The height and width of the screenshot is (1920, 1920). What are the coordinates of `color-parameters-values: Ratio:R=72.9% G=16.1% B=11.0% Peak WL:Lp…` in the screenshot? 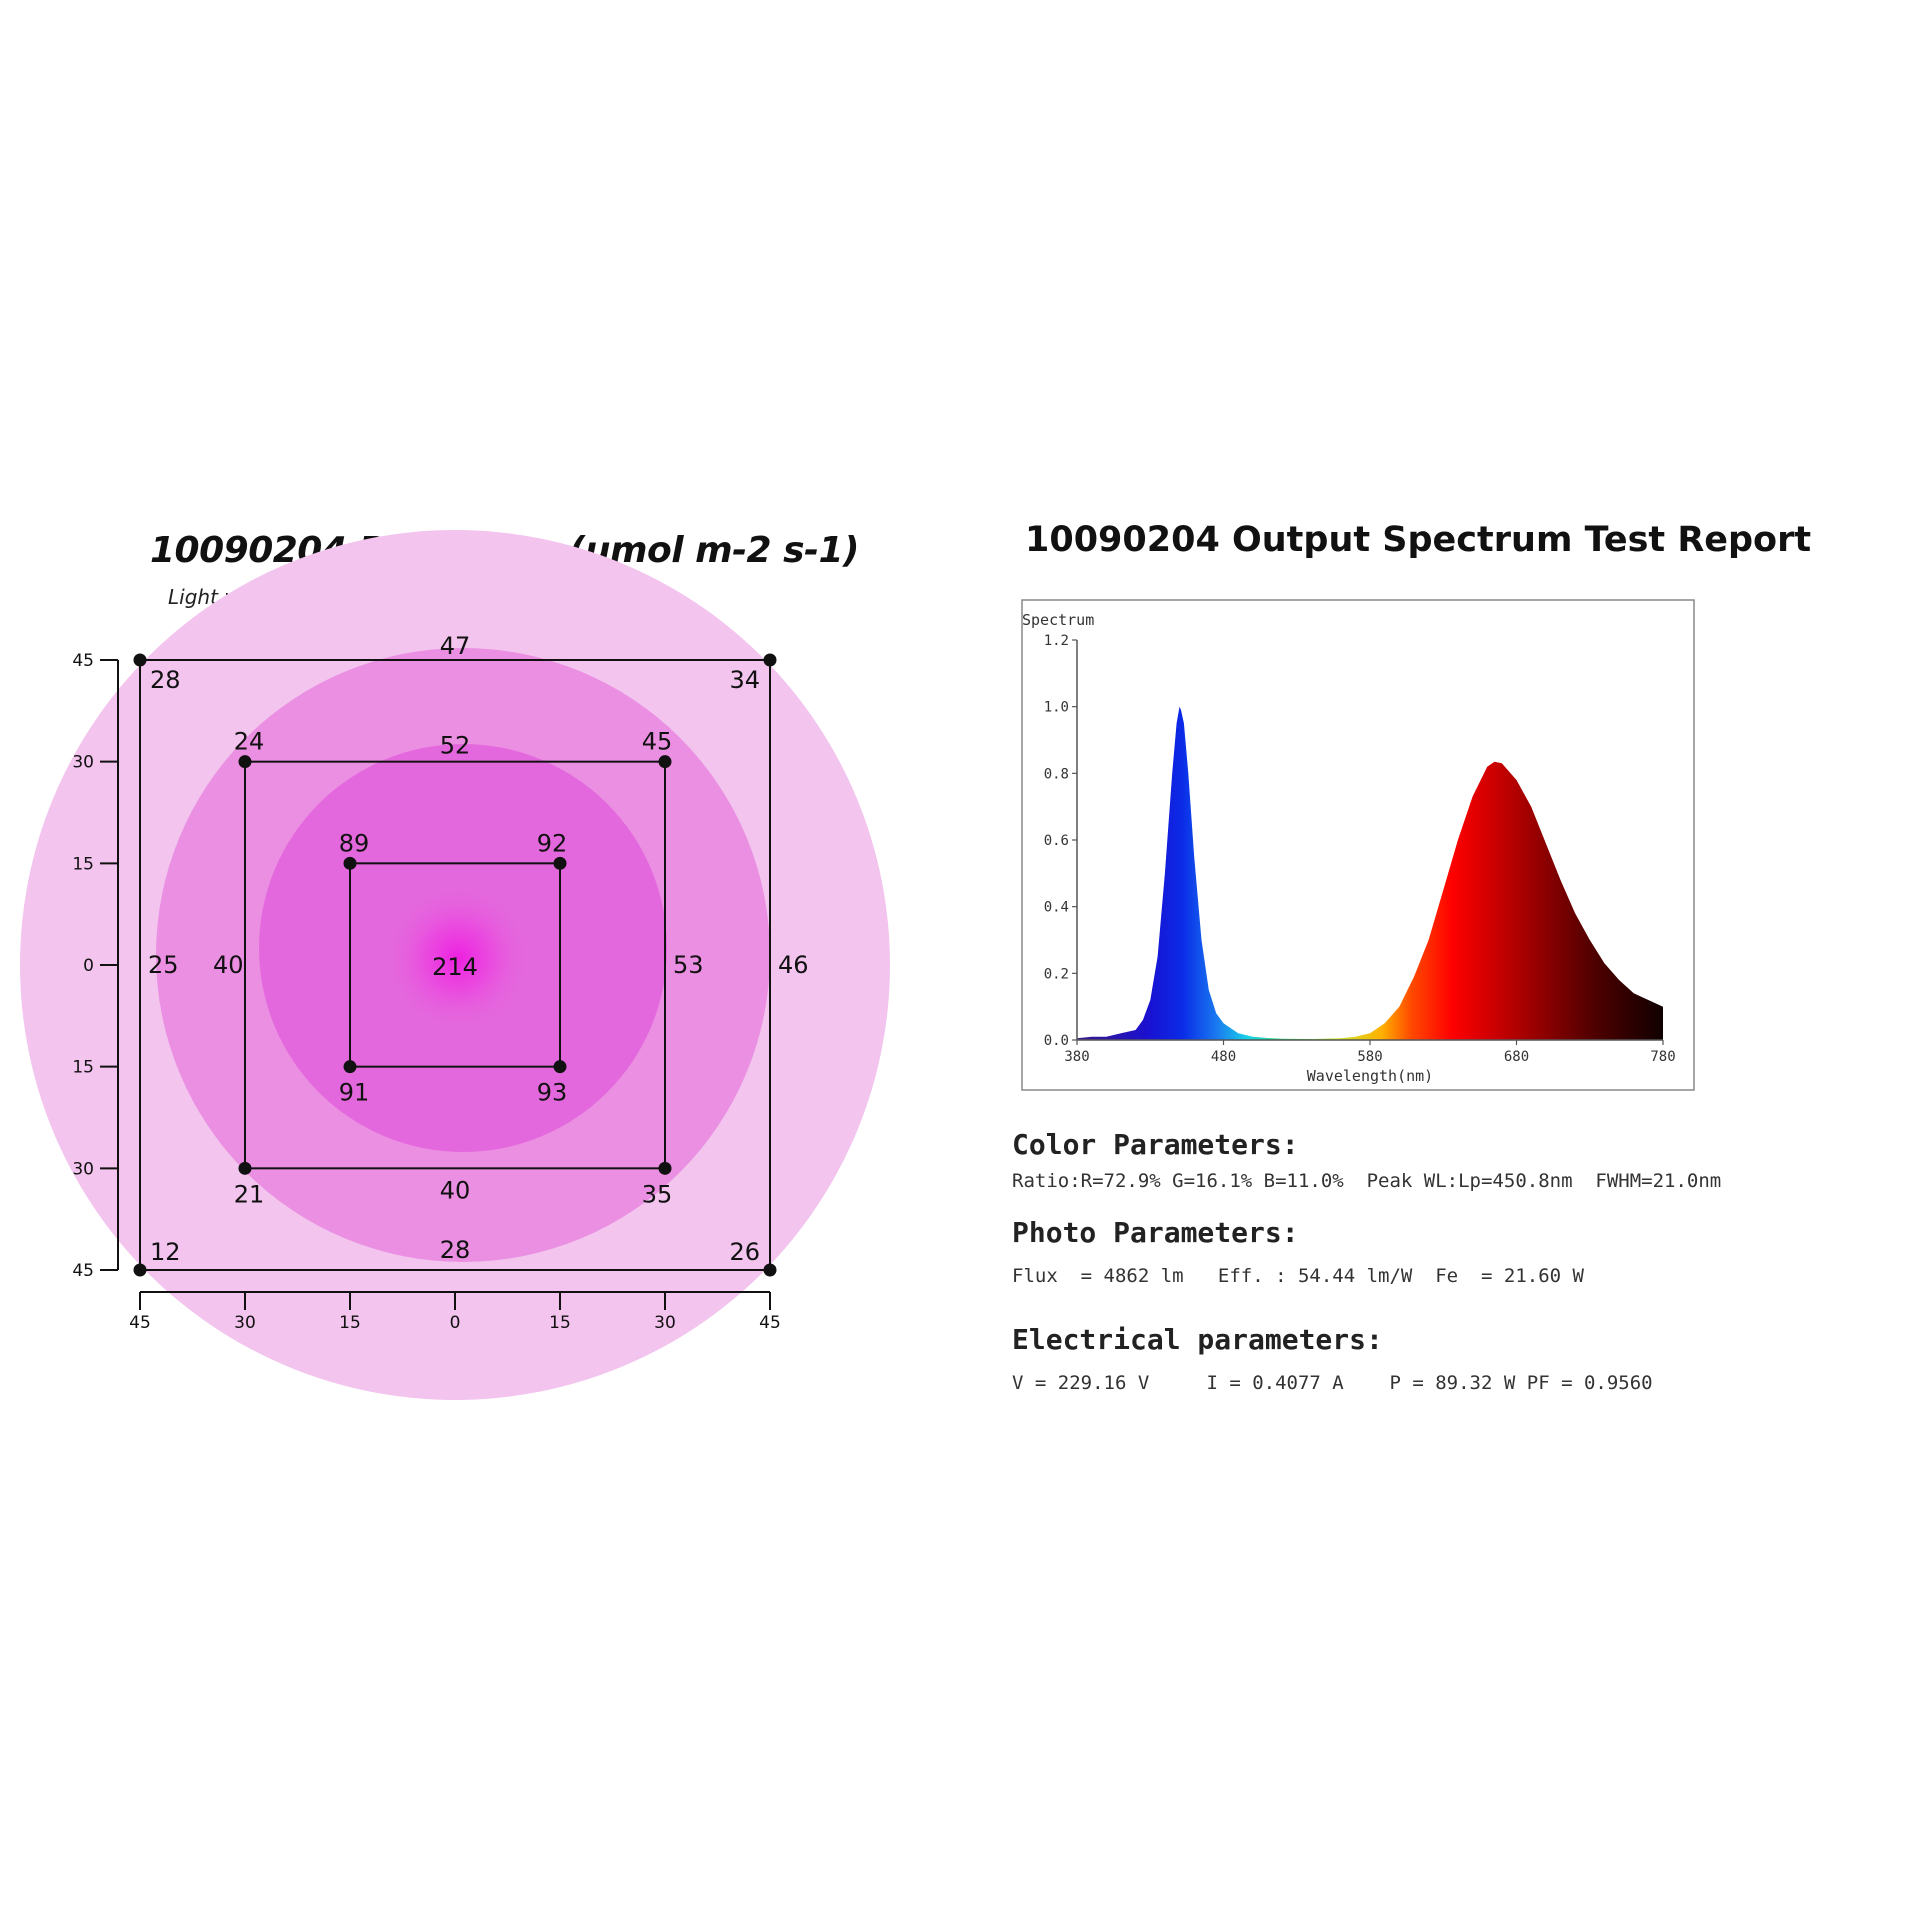 It's located at (1367, 1181).